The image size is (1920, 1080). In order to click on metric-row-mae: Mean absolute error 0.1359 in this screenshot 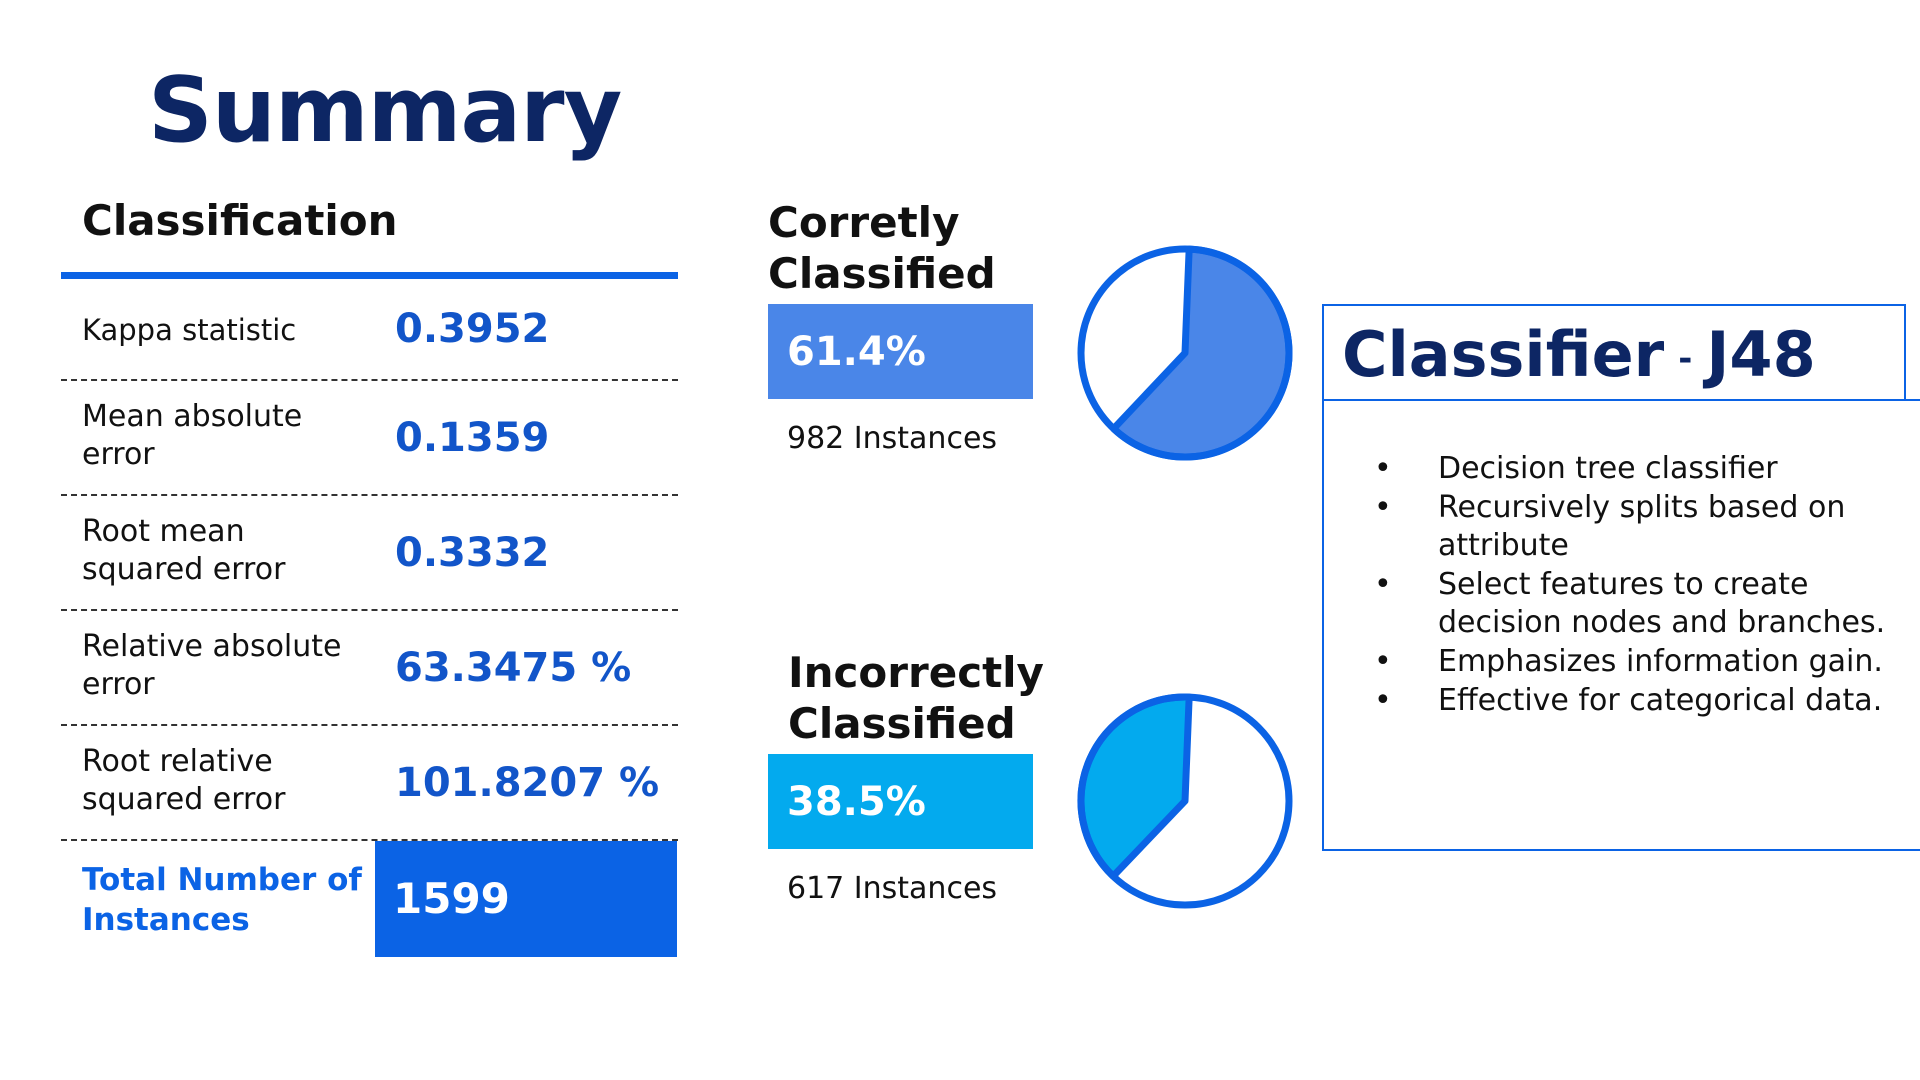, I will do `click(369, 438)`.